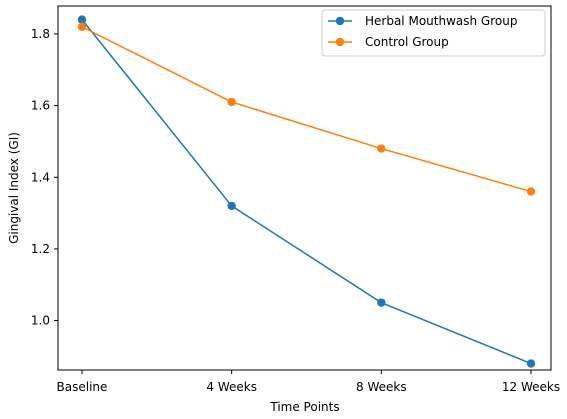  I want to click on y-axis-label: Gingival Index (GI), so click(14, 188).